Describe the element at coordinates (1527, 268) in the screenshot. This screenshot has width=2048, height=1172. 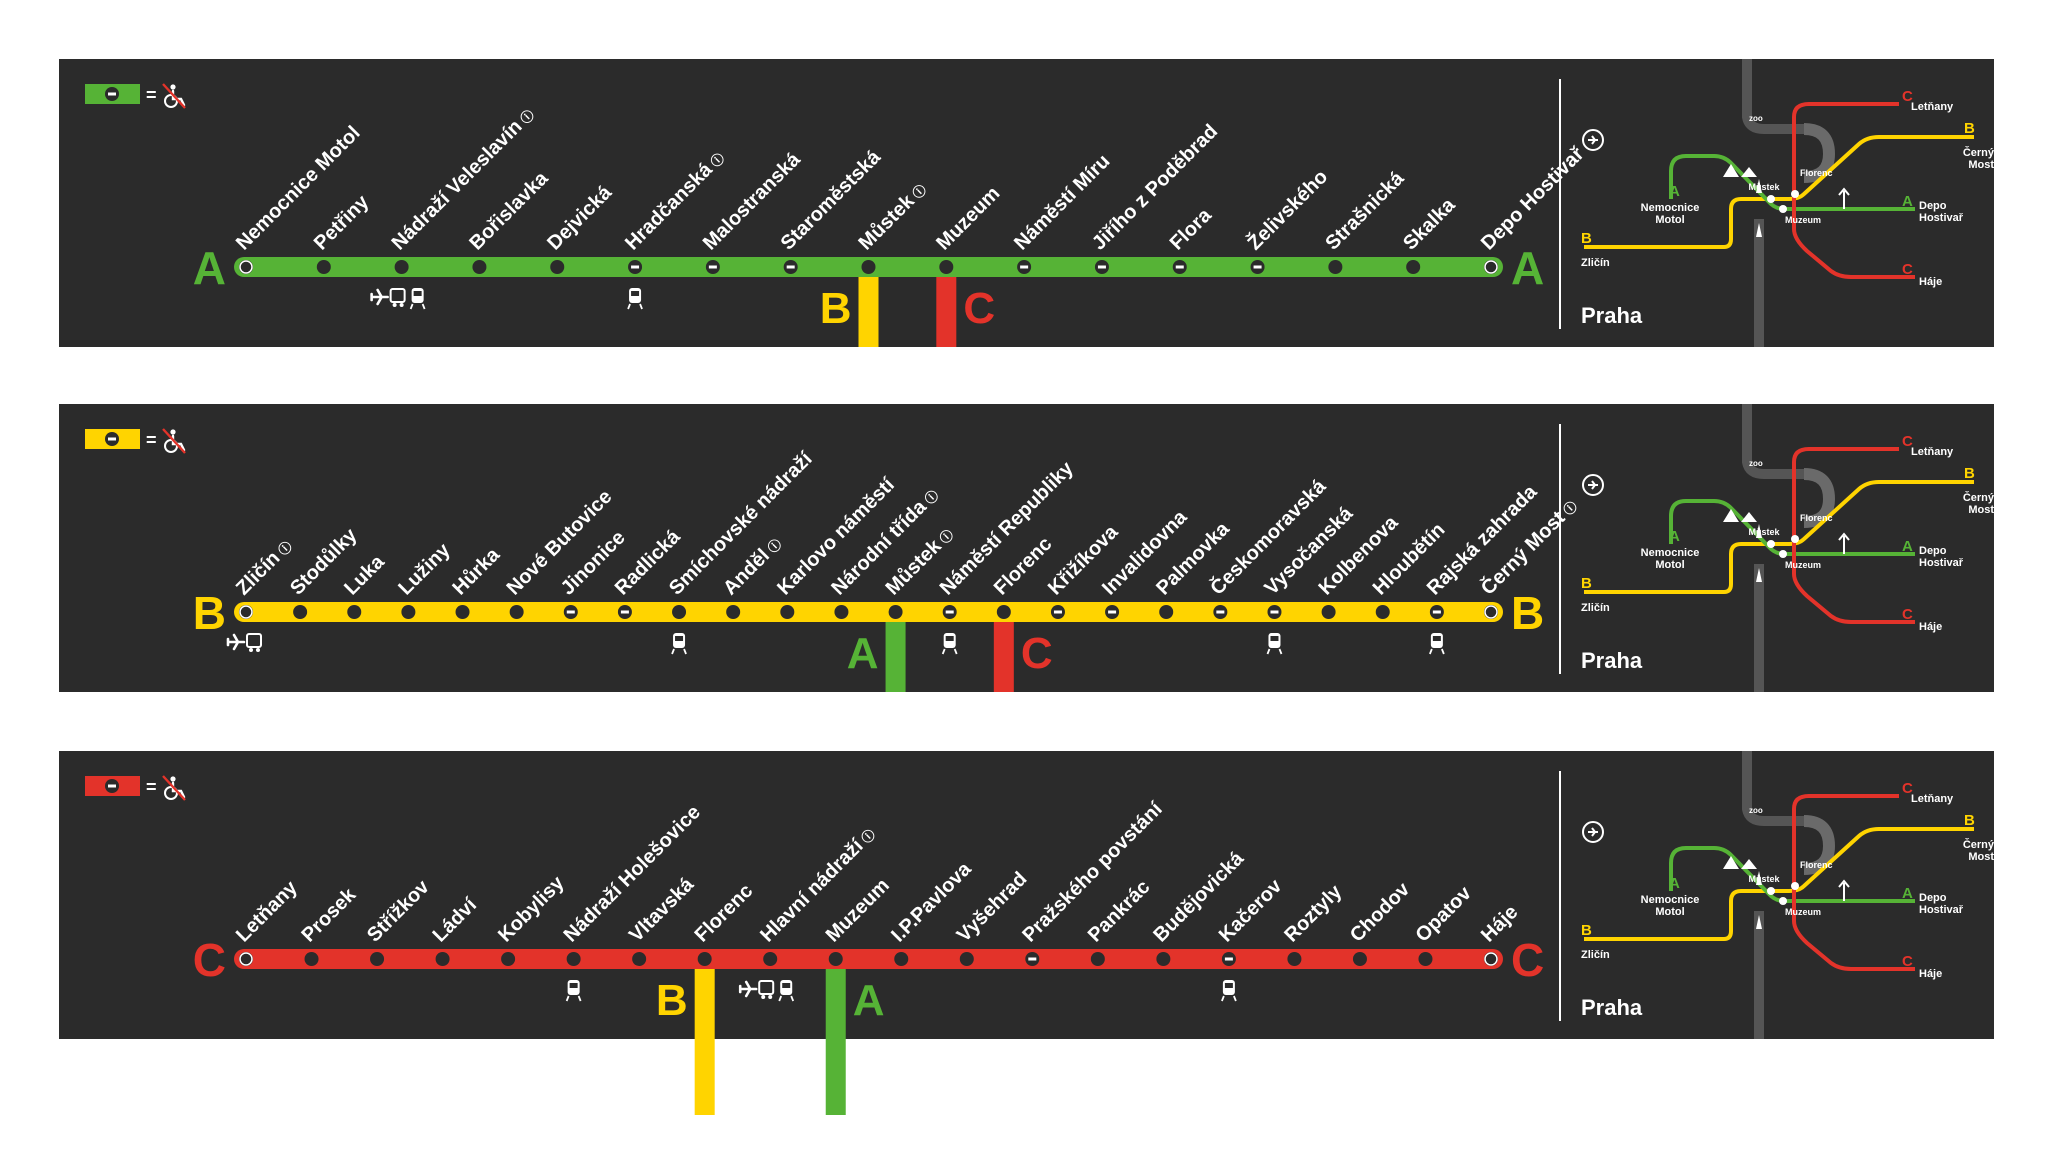
I see `line-letter-end: A` at that location.